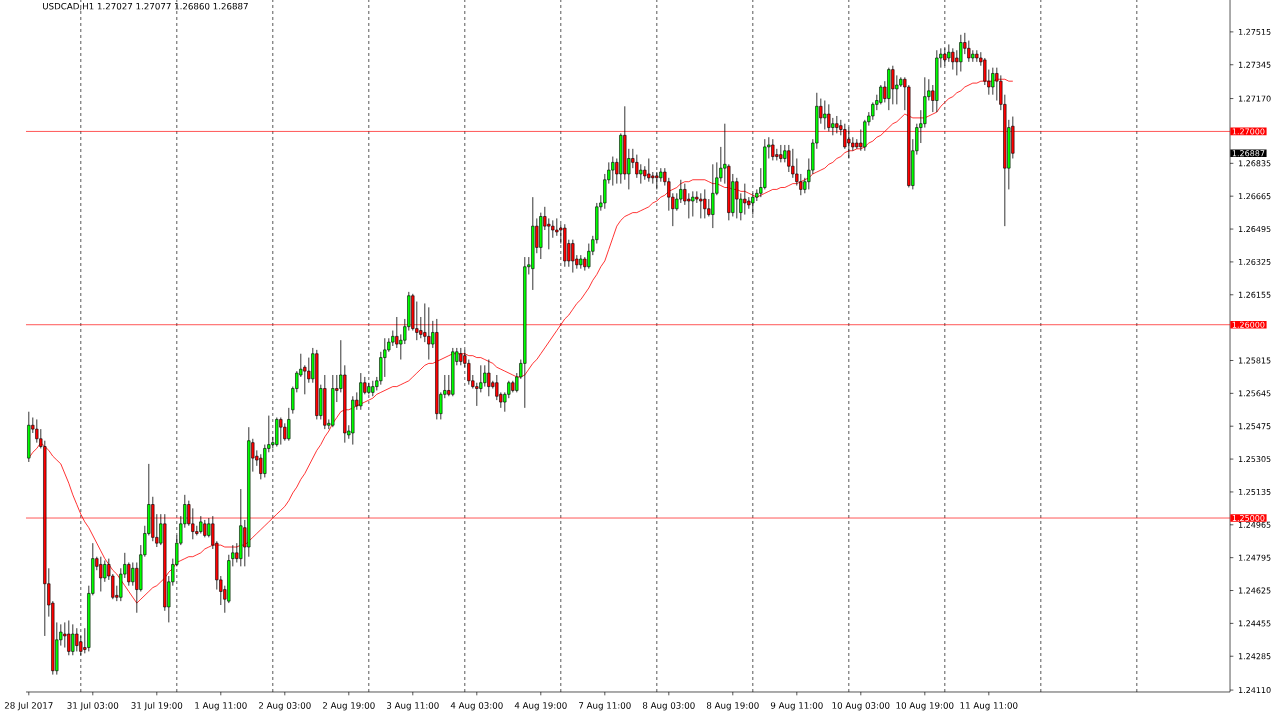 This screenshot has height=717, width=1284. What do you see at coordinates (989, 706) in the screenshot?
I see `x-tick-label: 11 Aug 11:00` at bounding box center [989, 706].